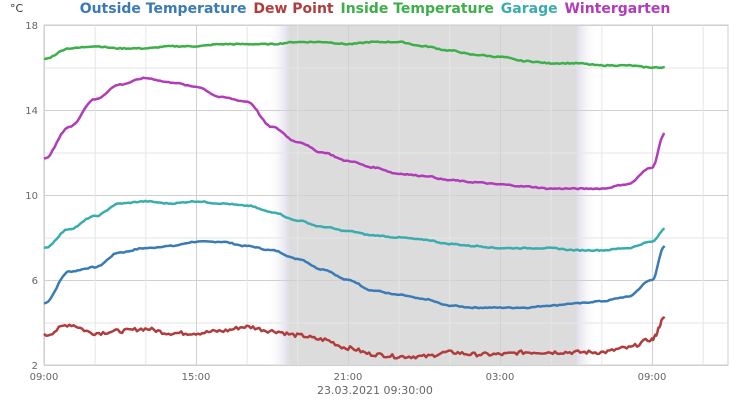 The image size is (750, 400). I want to click on series-line-outside-temperature, so click(354, 275).